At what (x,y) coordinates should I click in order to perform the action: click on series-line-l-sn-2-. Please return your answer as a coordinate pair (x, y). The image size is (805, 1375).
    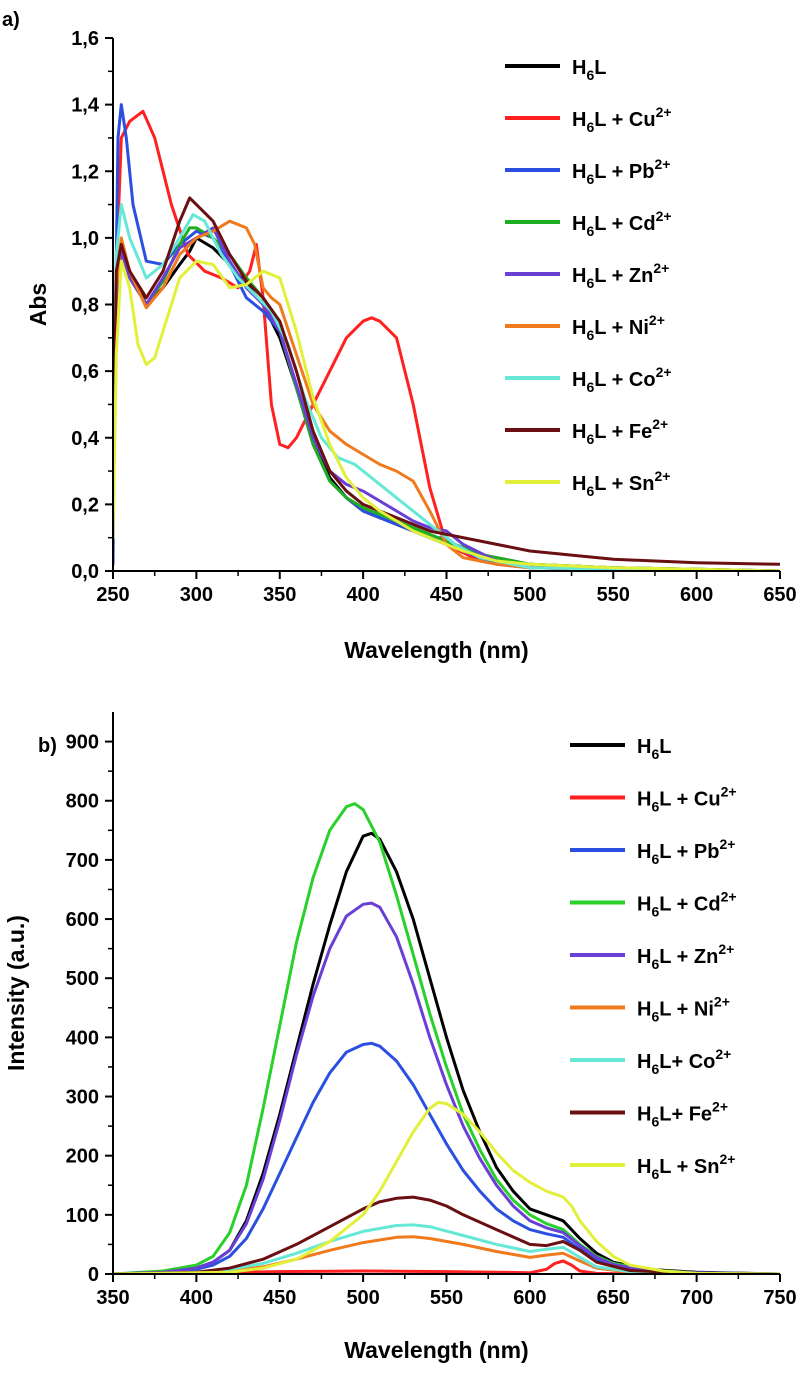
    Looking at the image, I should click on (446, 1187).